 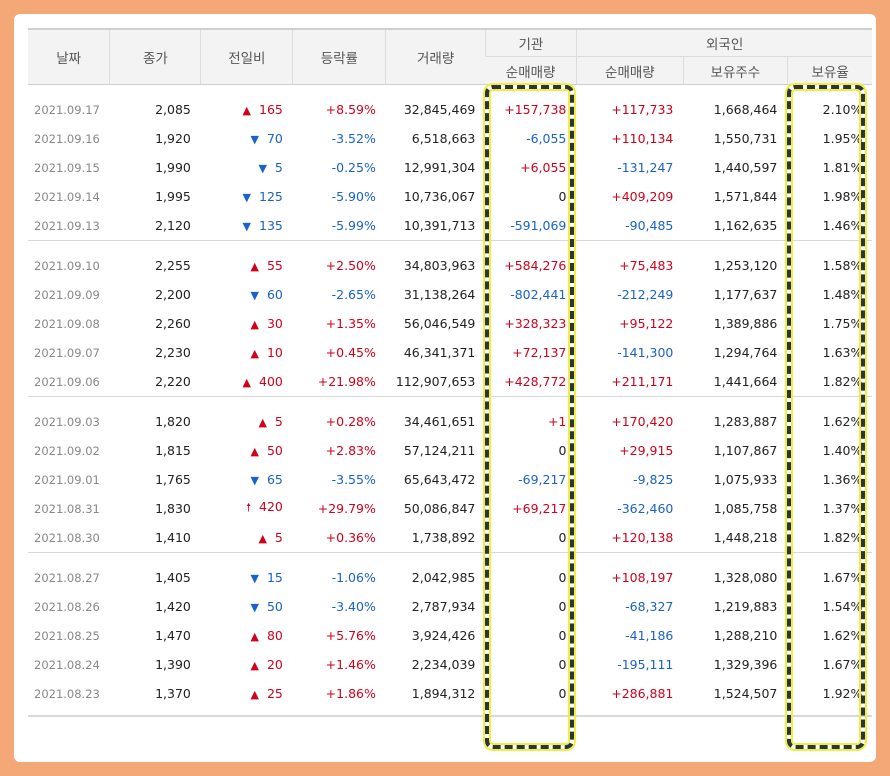 What do you see at coordinates (246, 56) in the screenshot?
I see `header-change: 전일비` at bounding box center [246, 56].